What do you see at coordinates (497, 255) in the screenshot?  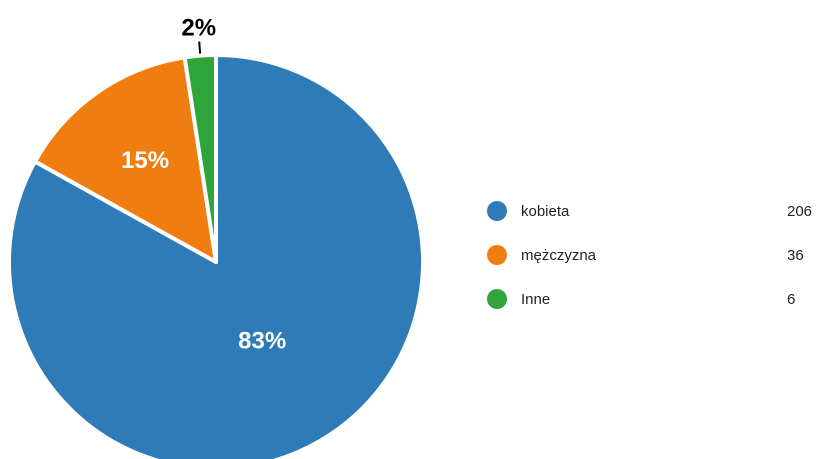 I see `legend-swatch-mezczyzna` at bounding box center [497, 255].